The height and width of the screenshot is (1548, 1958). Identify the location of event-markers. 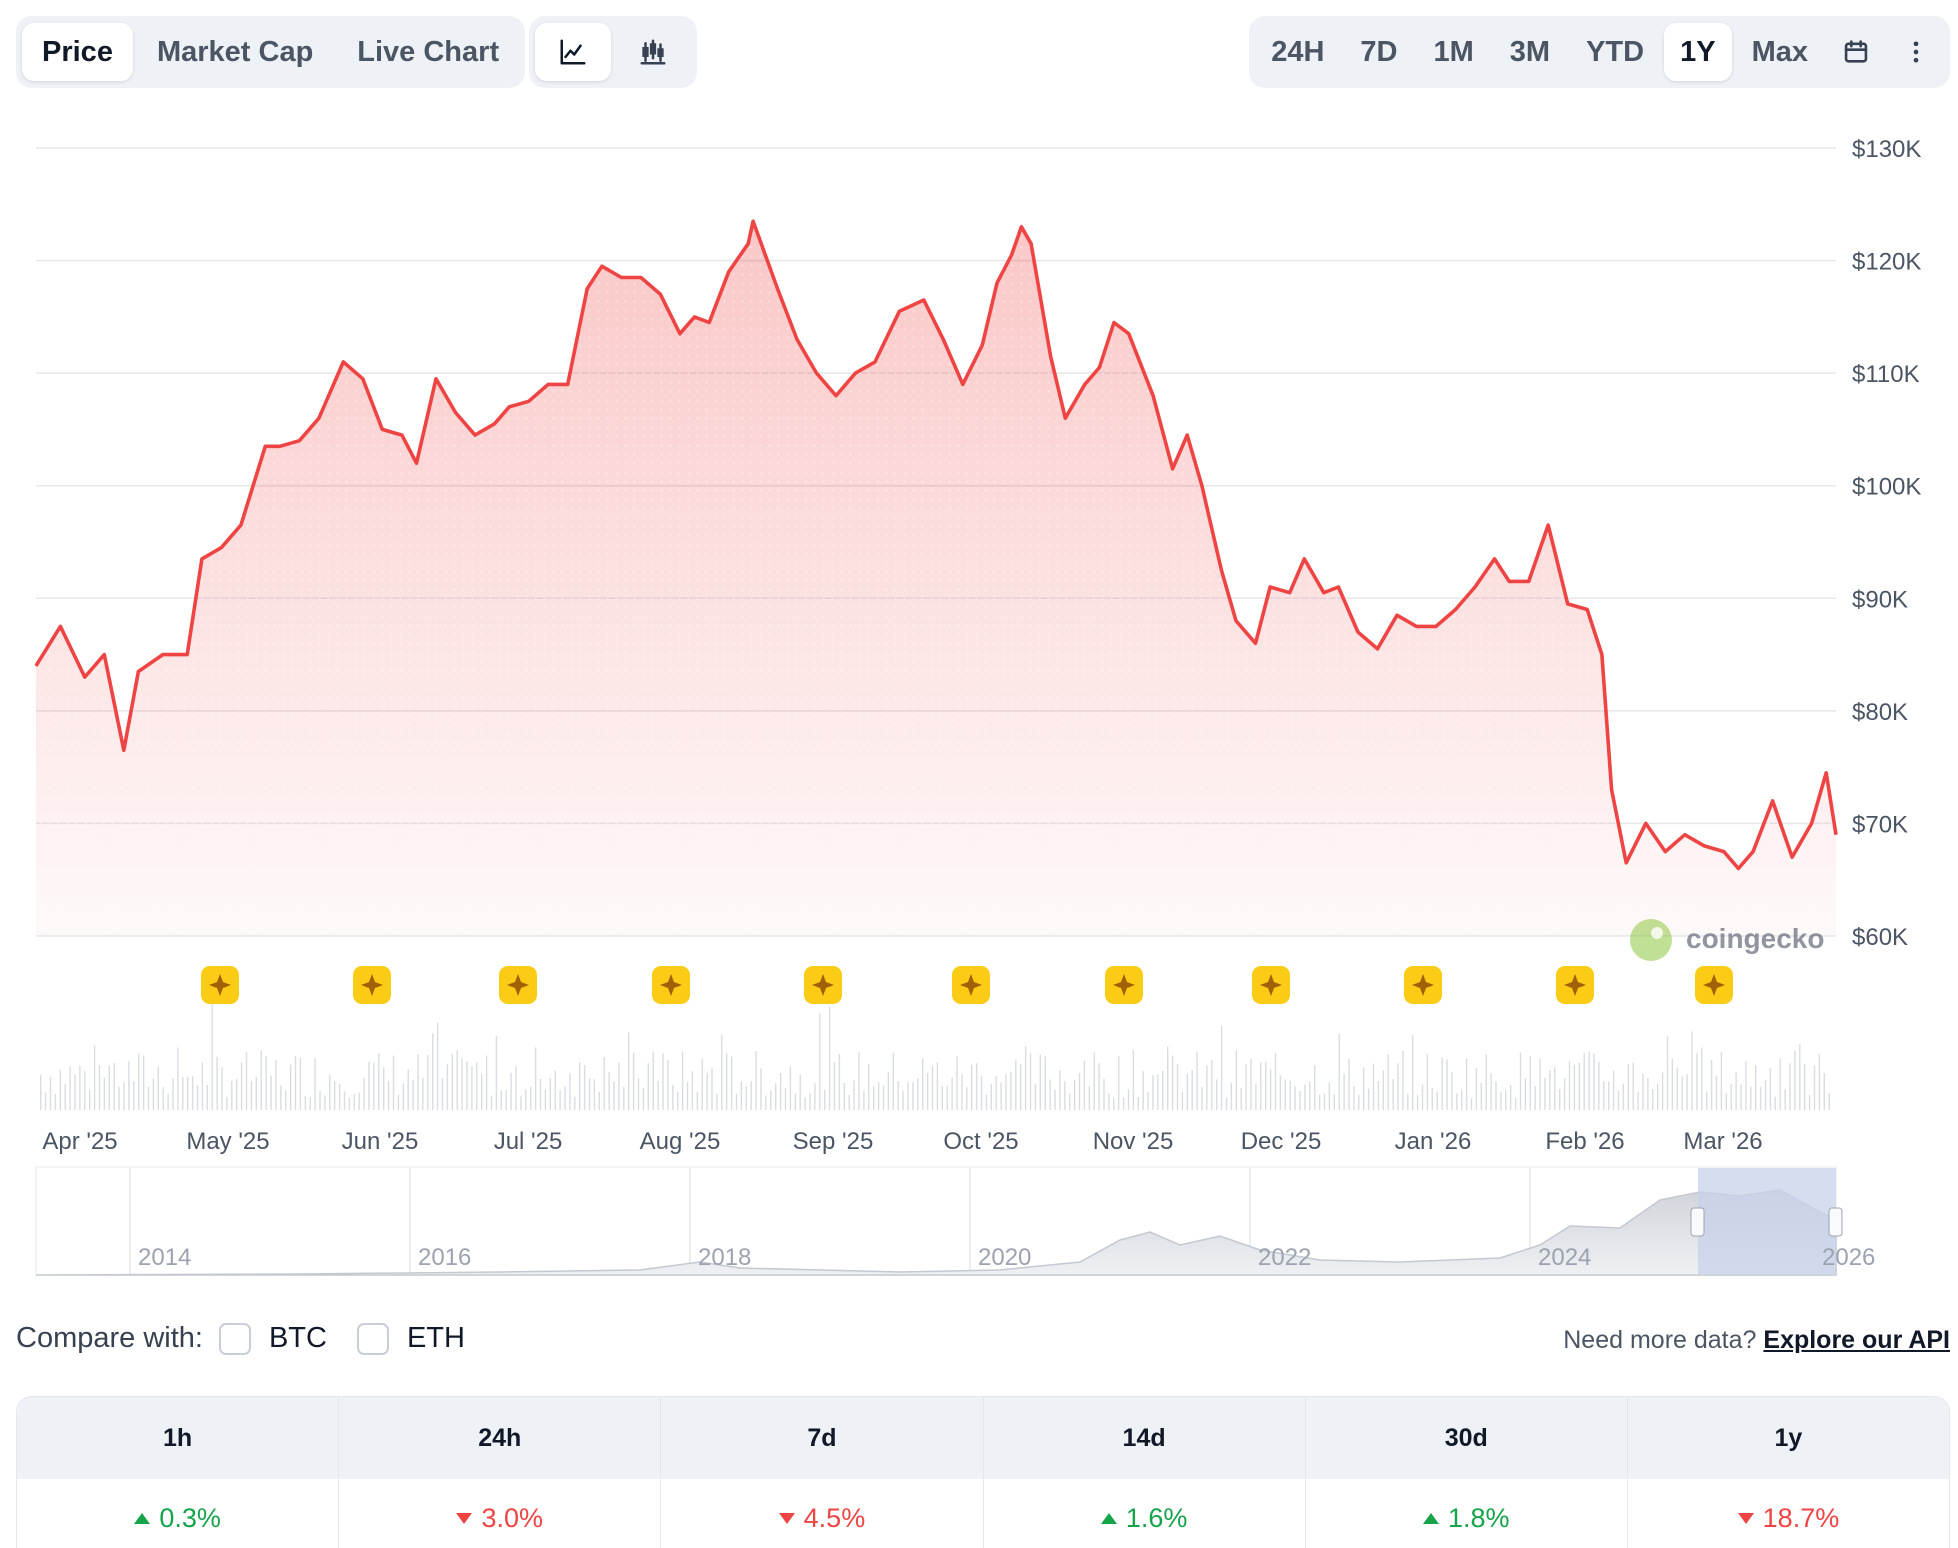
(967, 985).